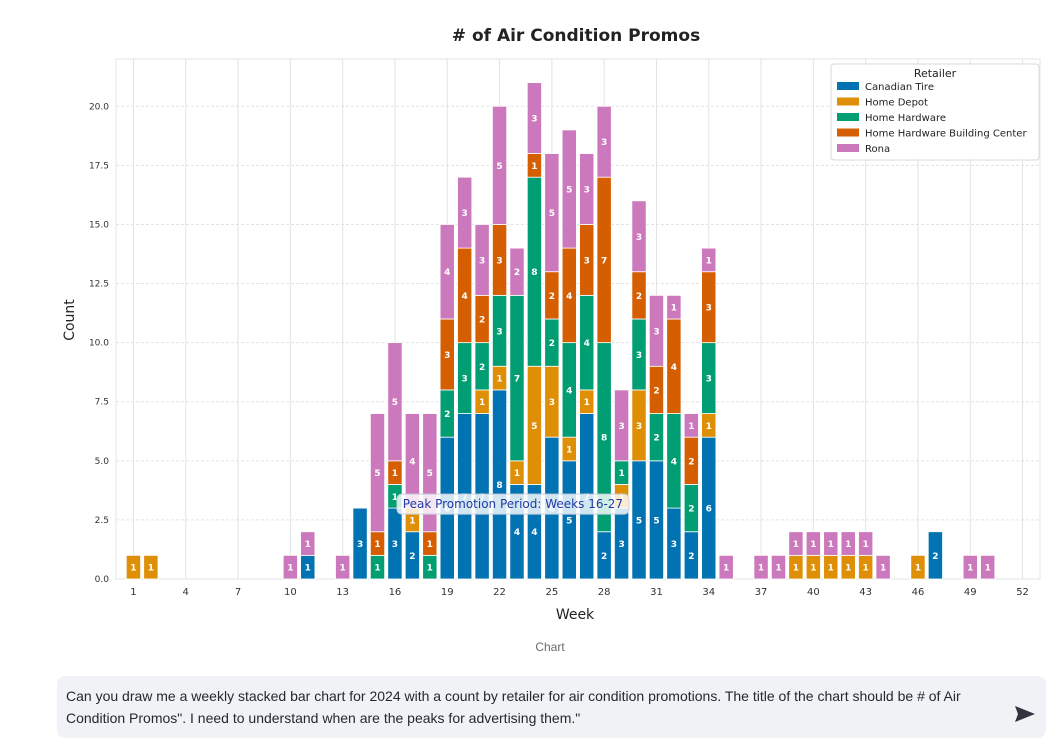 The width and height of the screenshot is (1055, 751). What do you see at coordinates (186, 592) in the screenshot?
I see `x-tick-label: 4` at bounding box center [186, 592].